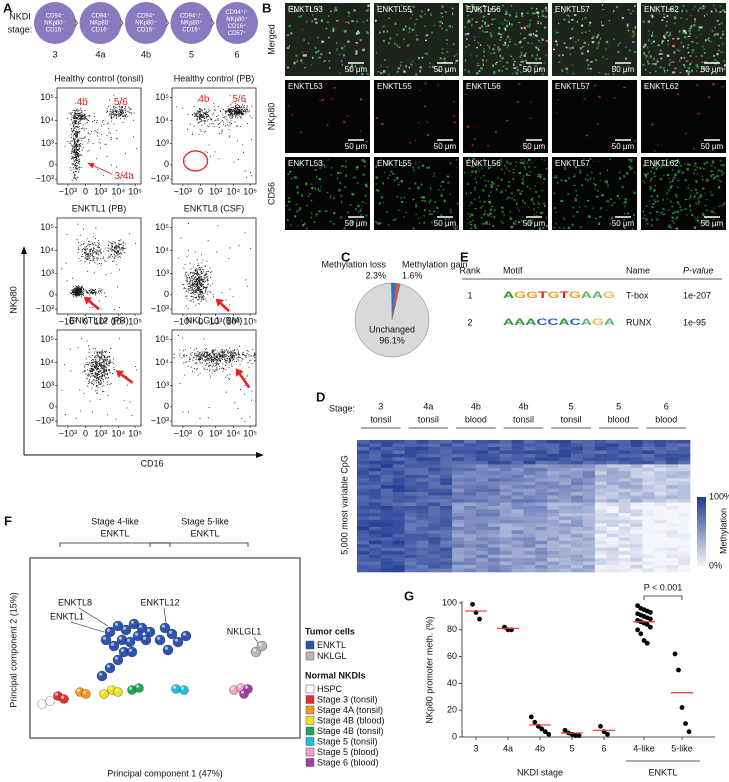 Image resolution: width=729 pixels, height=782 pixels. What do you see at coordinates (47, 273) in the screenshot?
I see `flow-y-tick: 10³` at bounding box center [47, 273].